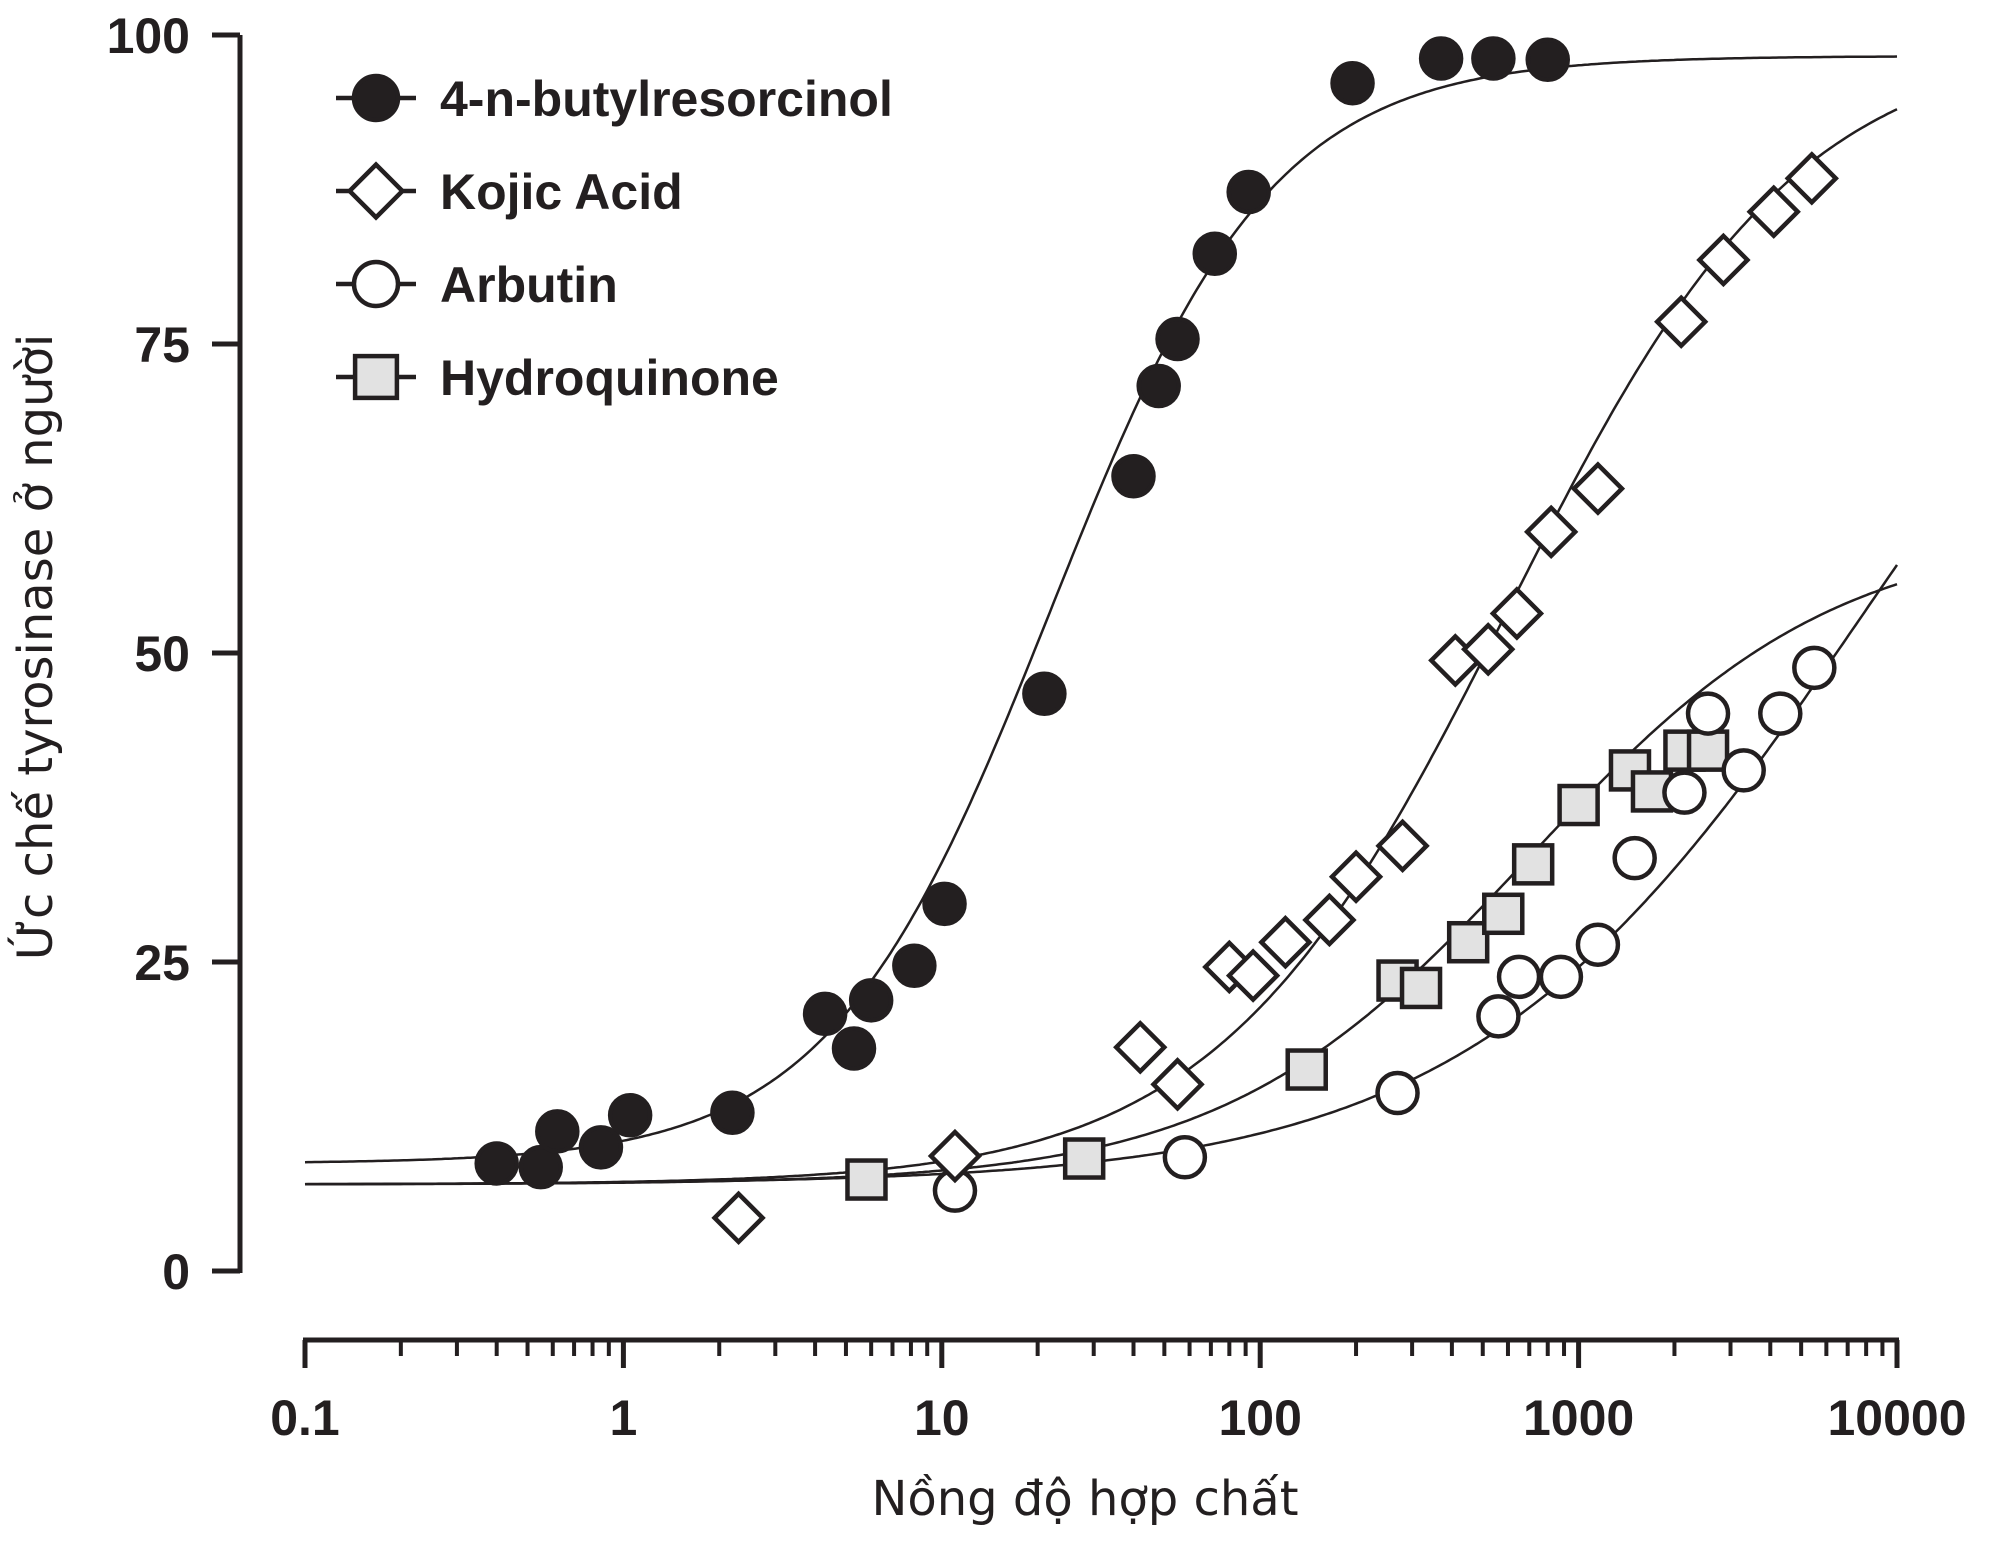  What do you see at coordinates (1084, 1499) in the screenshot?
I see `x-axis-title: Nồng độ hợp chất` at bounding box center [1084, 1499].